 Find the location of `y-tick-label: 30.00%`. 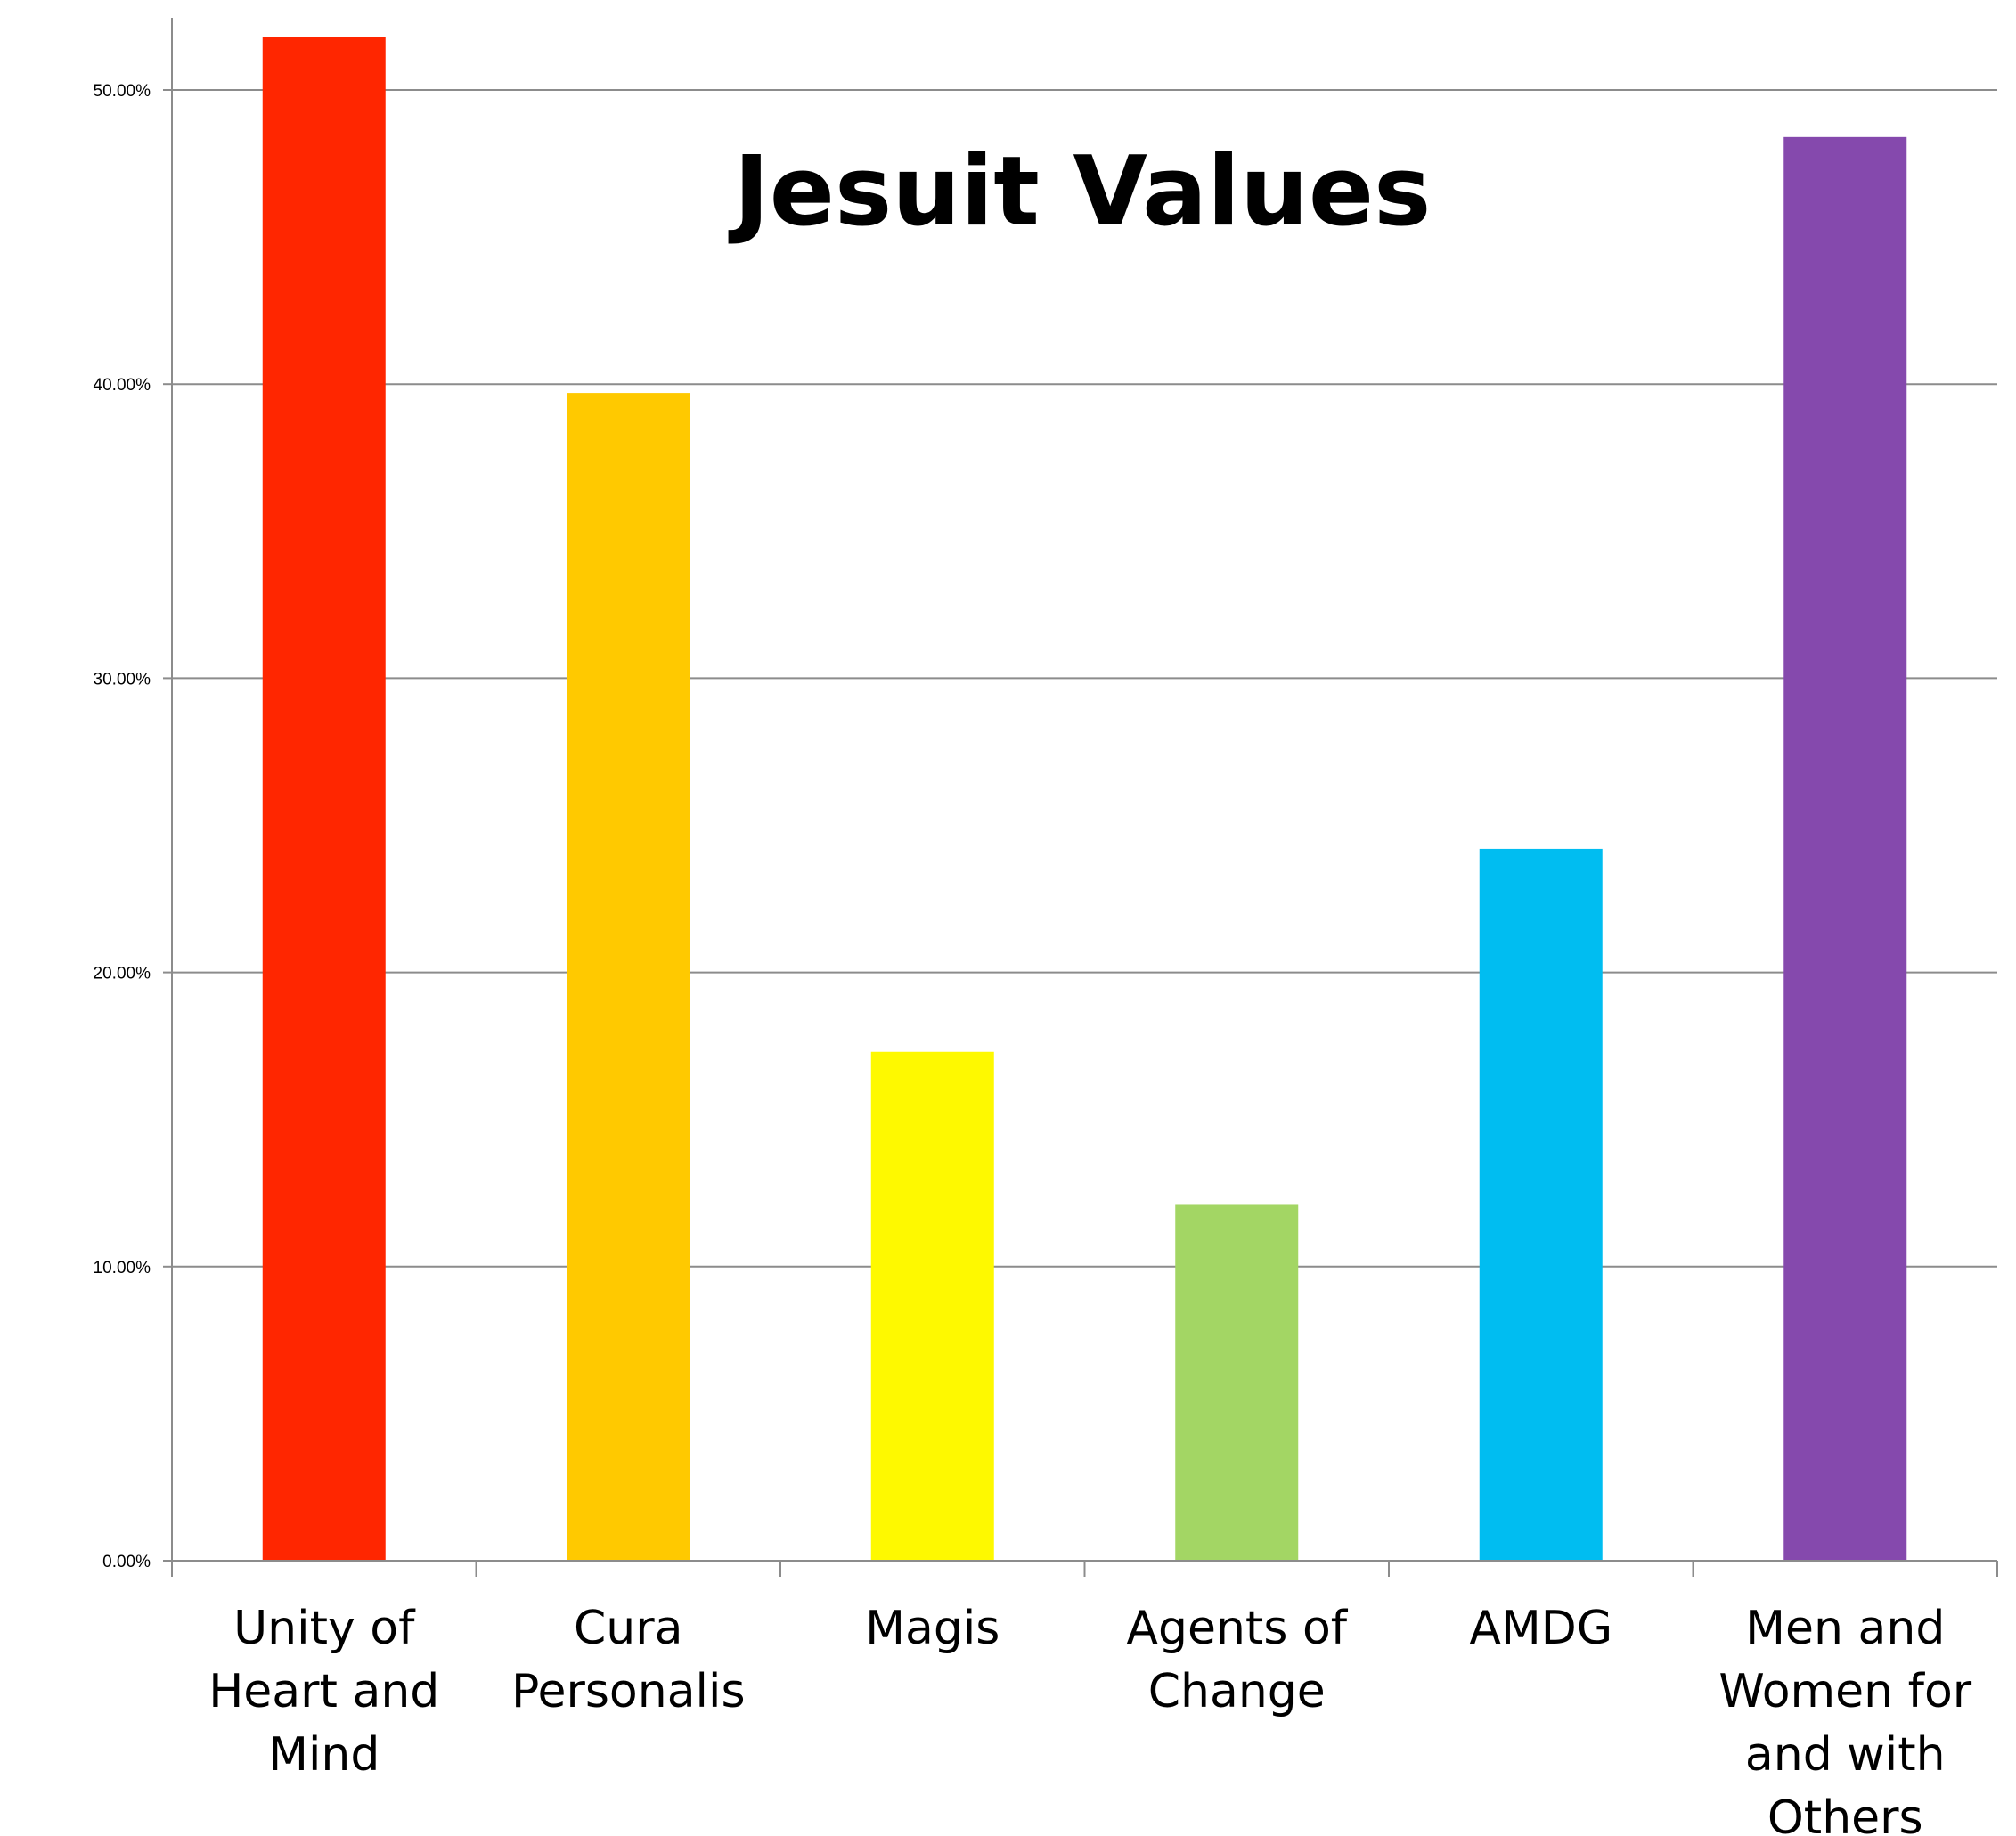

y-tick-label: 30.00% is located at coordinates (122, 679).